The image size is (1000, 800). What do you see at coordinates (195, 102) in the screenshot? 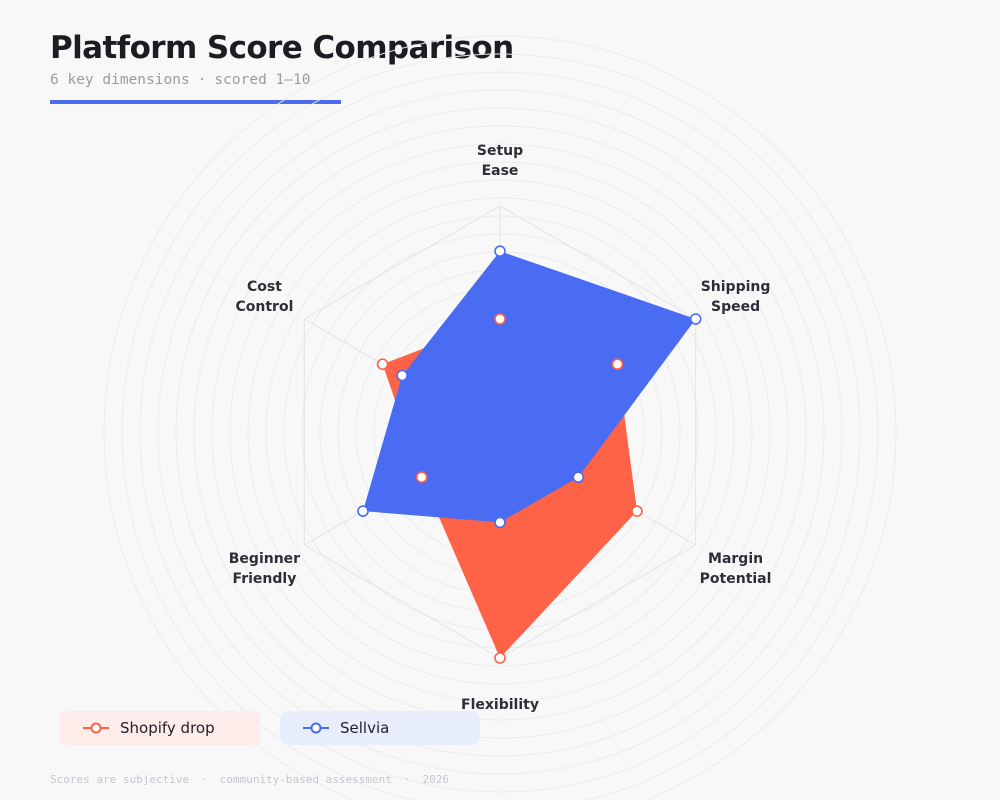
I see `title-accent-bar` at bounding box center [195, 102].